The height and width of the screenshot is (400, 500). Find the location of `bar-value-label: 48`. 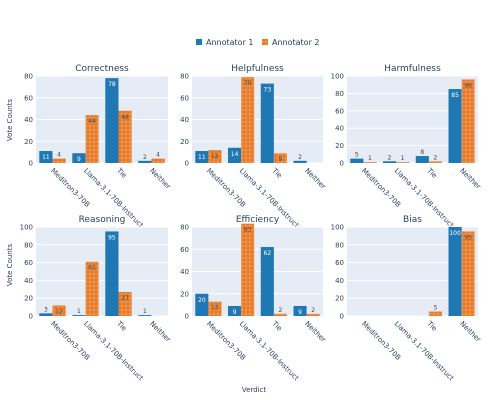

bar-value-label: 48 is located at coordinates (125, 117).